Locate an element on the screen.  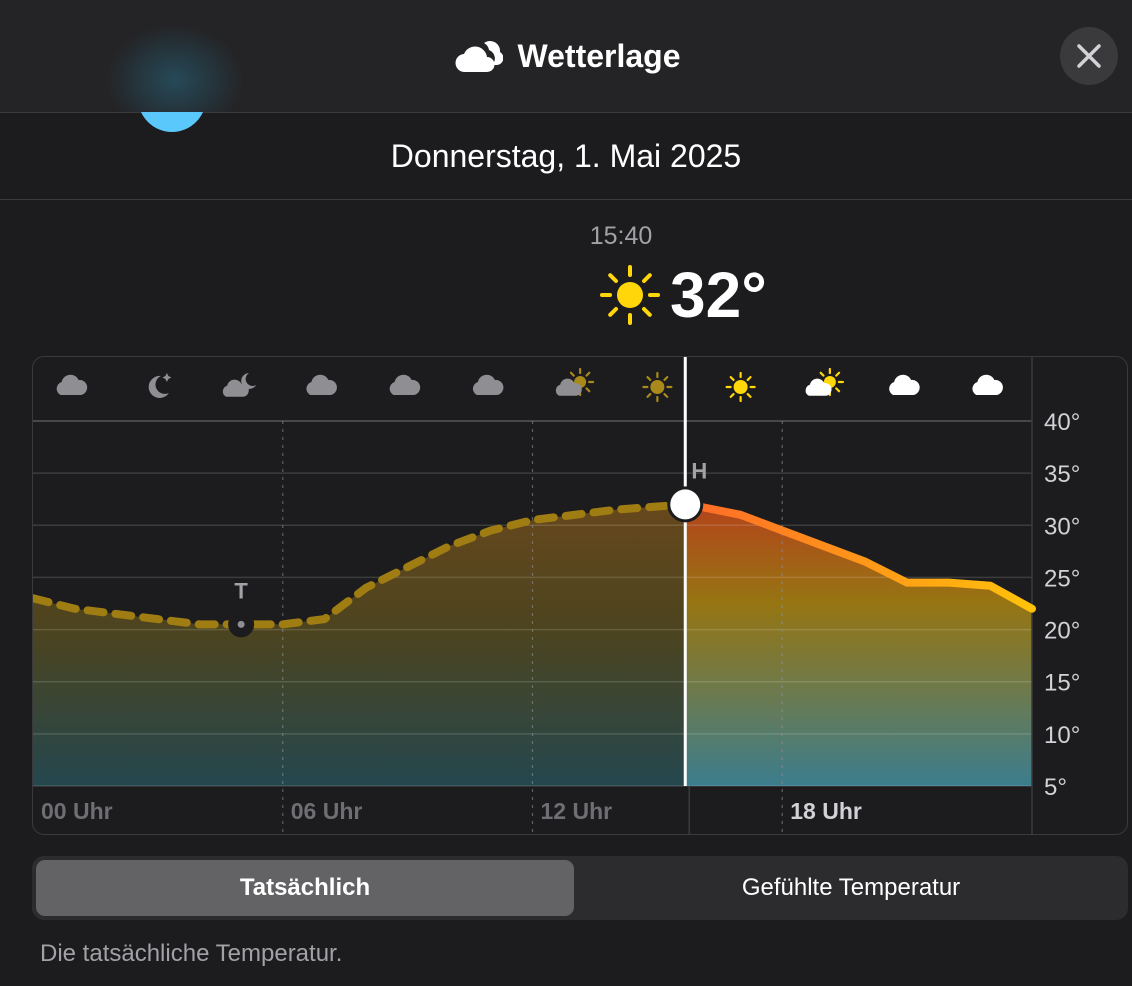
modal-title: Wetterlage is located at coordinates (599, 55).